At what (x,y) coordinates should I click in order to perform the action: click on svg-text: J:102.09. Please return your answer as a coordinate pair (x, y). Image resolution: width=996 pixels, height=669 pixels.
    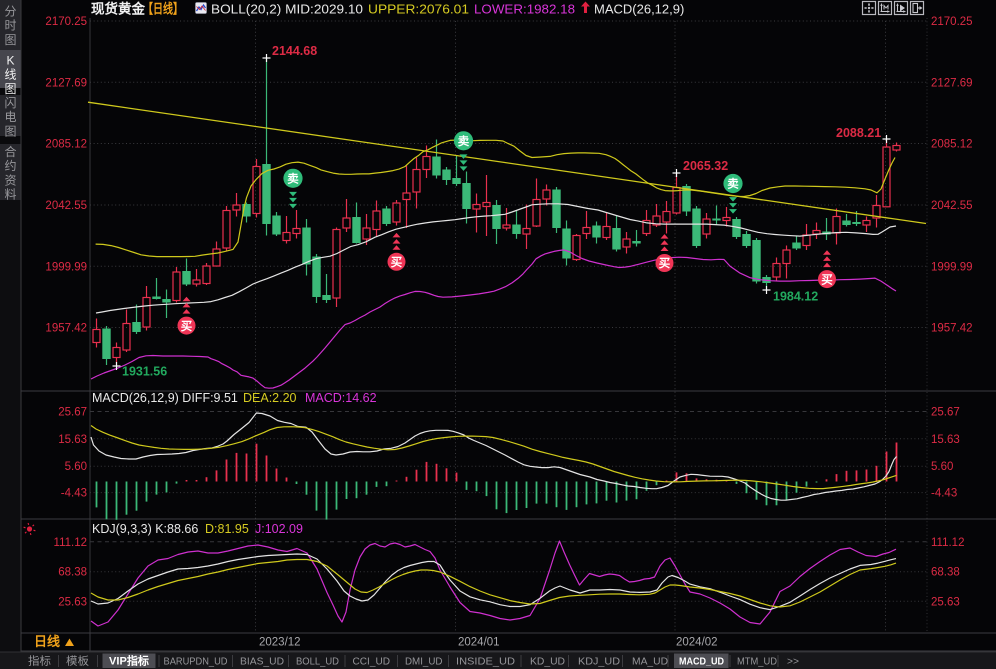
    Looking at the image, I should click on (279, 529).